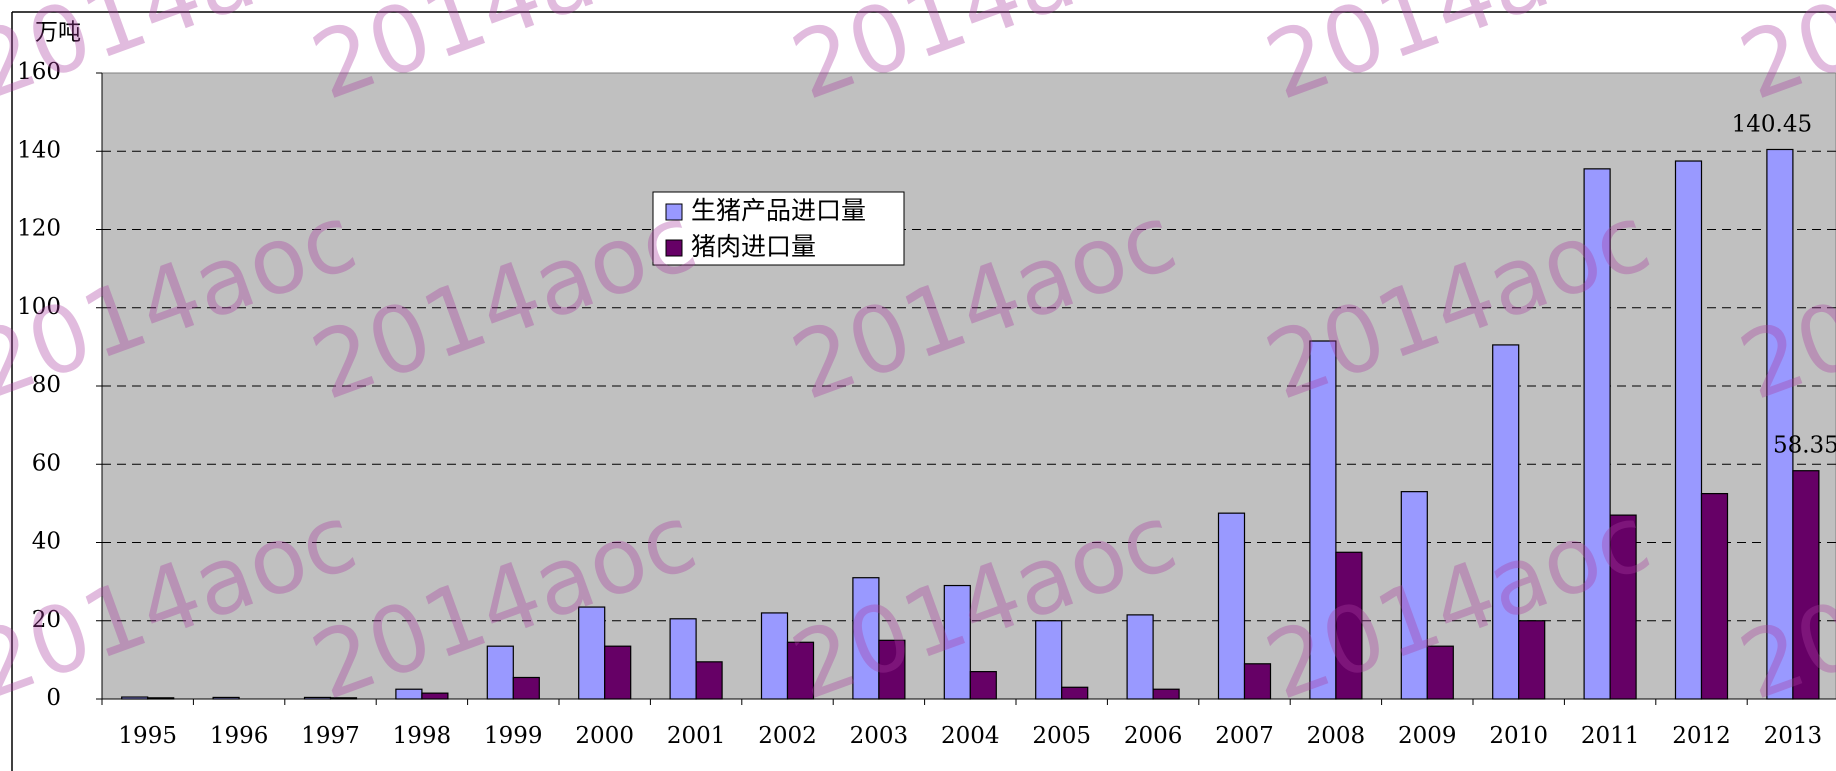 The height and width of the screenshot is (771, 1836). I want to click on y-tick-label: 0, so click(53, 698).